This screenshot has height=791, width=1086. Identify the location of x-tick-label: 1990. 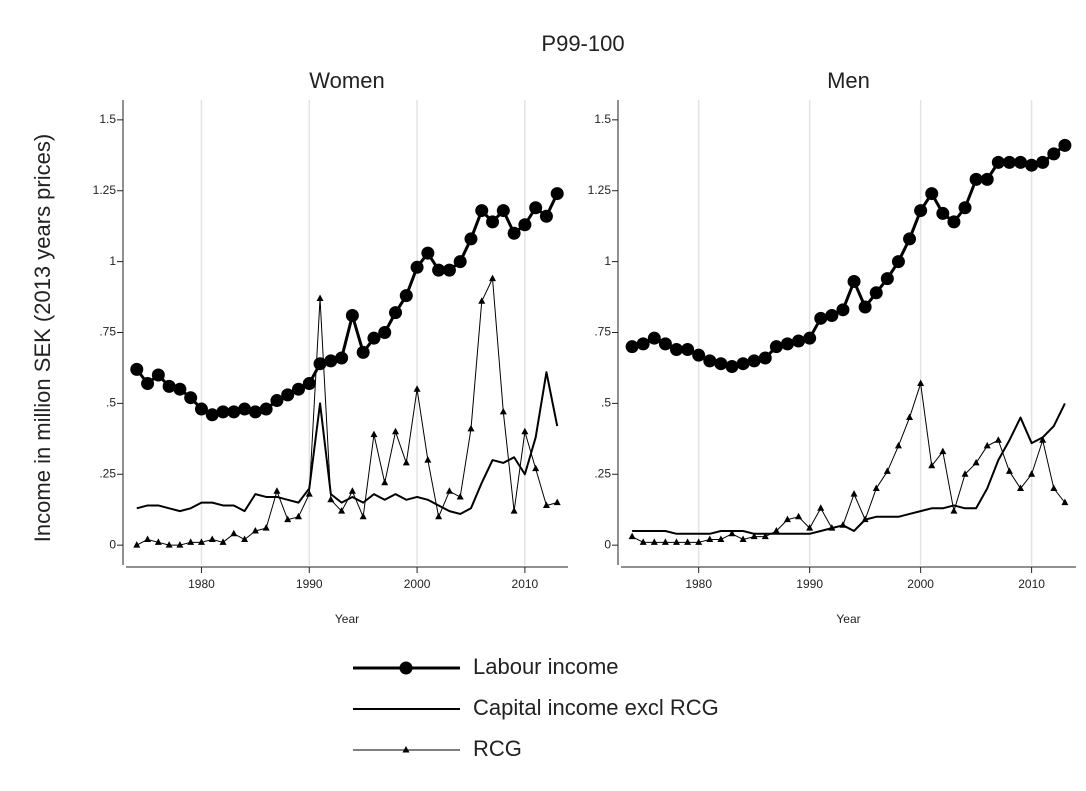
(809, 584).